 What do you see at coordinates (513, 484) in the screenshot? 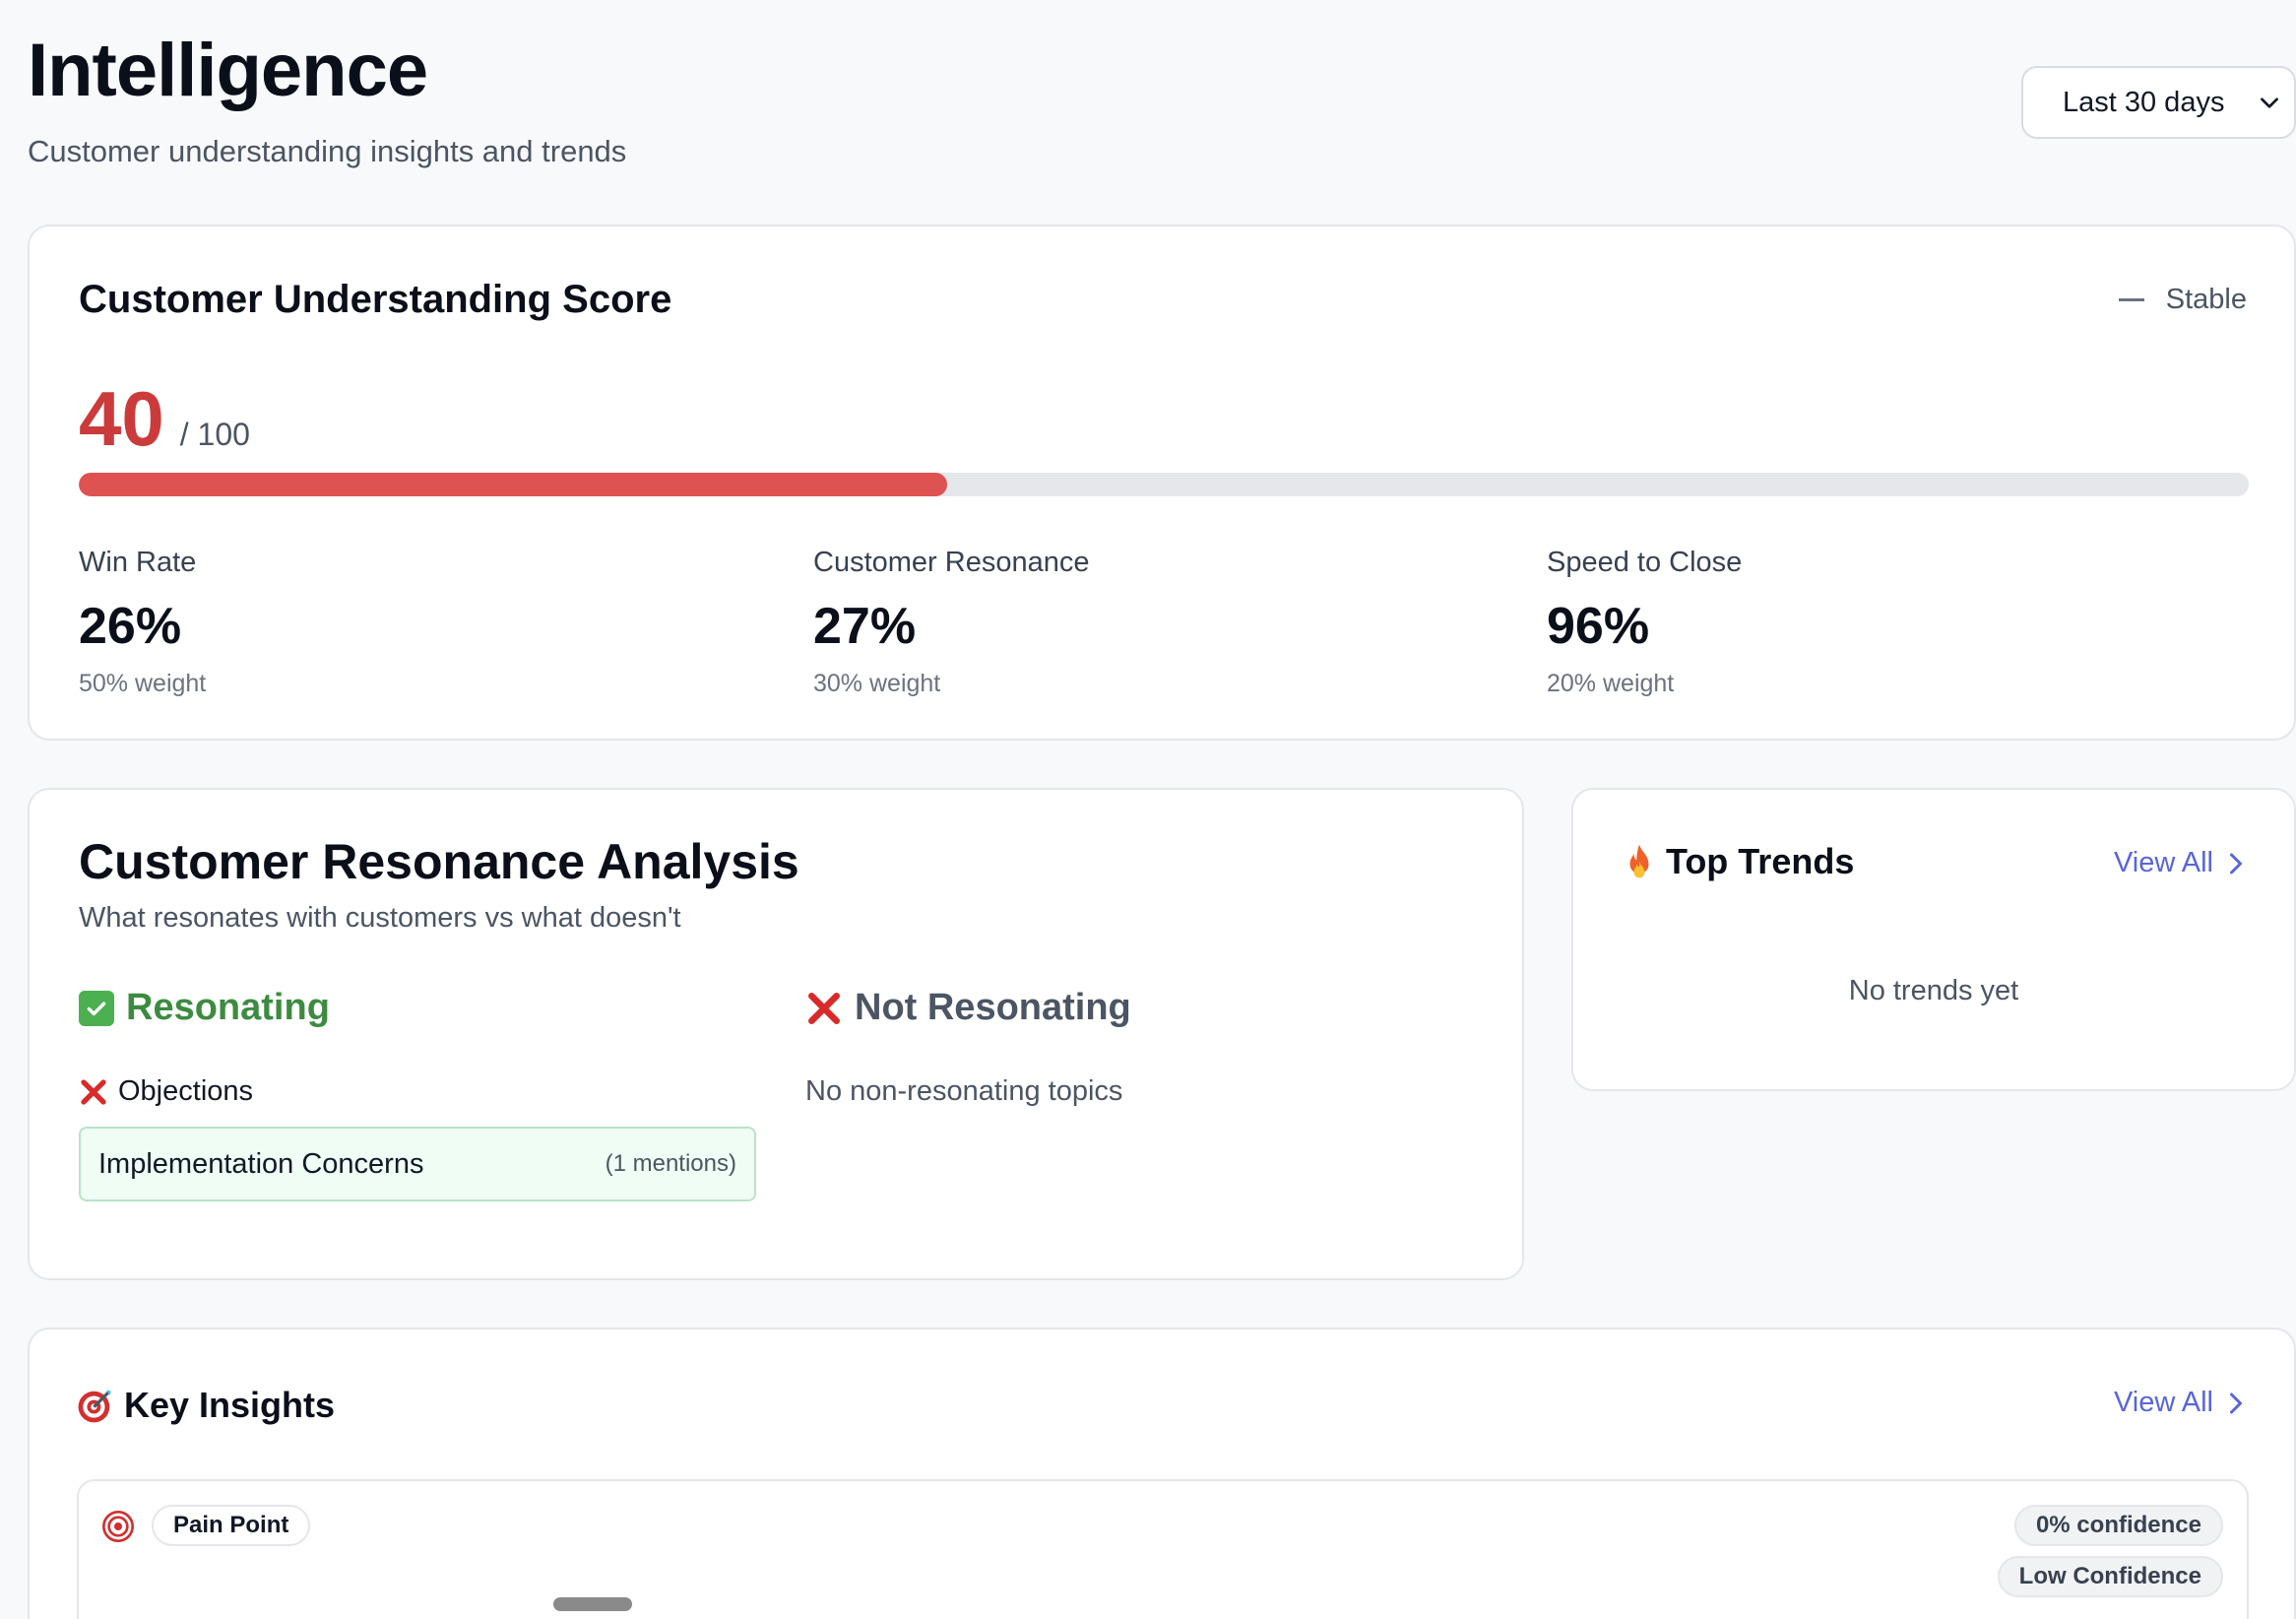
I see `score-progress-fill` at bounding box center [513, 484].